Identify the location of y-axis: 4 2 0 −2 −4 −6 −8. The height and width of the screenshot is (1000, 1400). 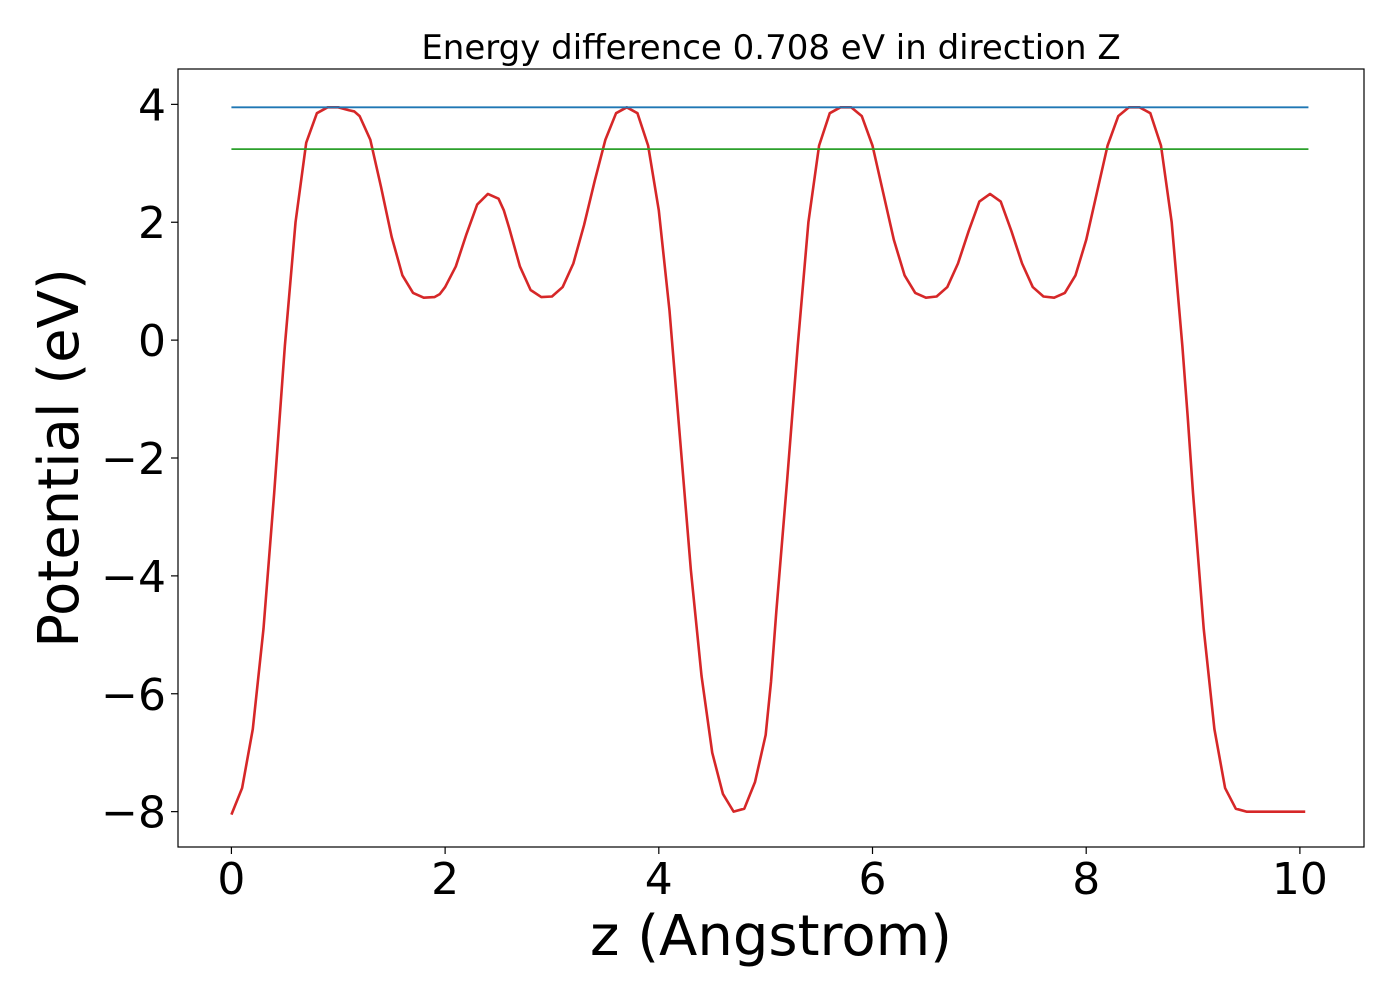
(139, 459).